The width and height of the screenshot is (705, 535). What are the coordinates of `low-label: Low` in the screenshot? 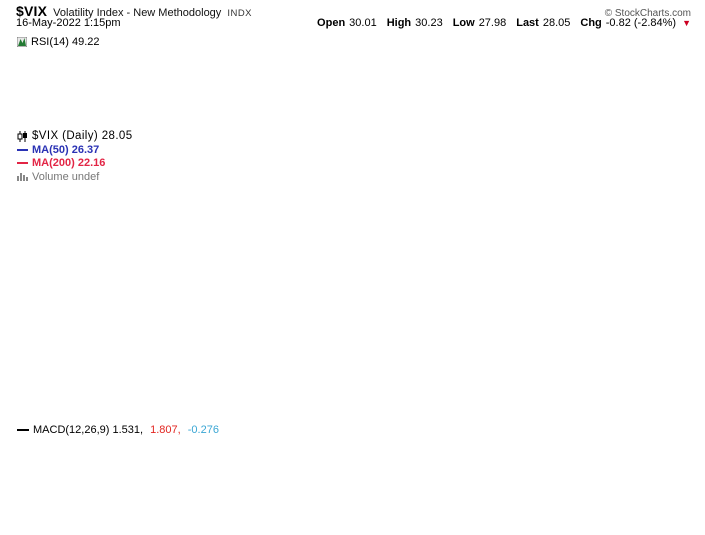 It's located at (463, 23).